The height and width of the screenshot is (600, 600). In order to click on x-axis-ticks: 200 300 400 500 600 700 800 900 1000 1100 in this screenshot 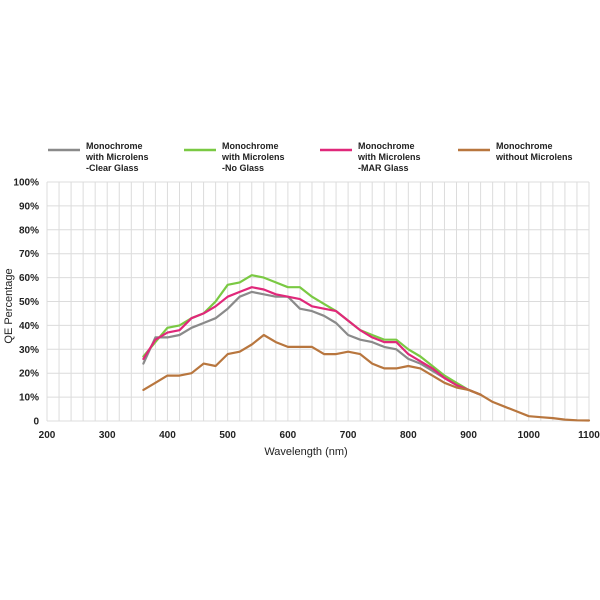, I will do `click(319, 435)`.